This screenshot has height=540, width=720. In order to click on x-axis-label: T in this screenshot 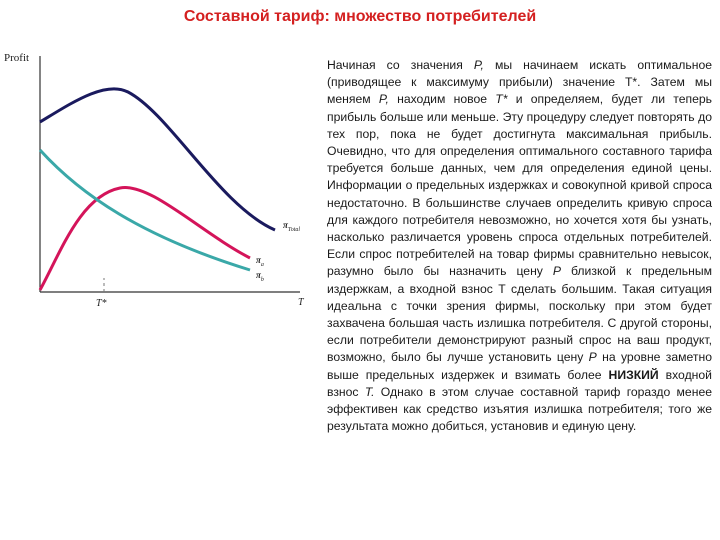, I will do `click(301, 302)`.